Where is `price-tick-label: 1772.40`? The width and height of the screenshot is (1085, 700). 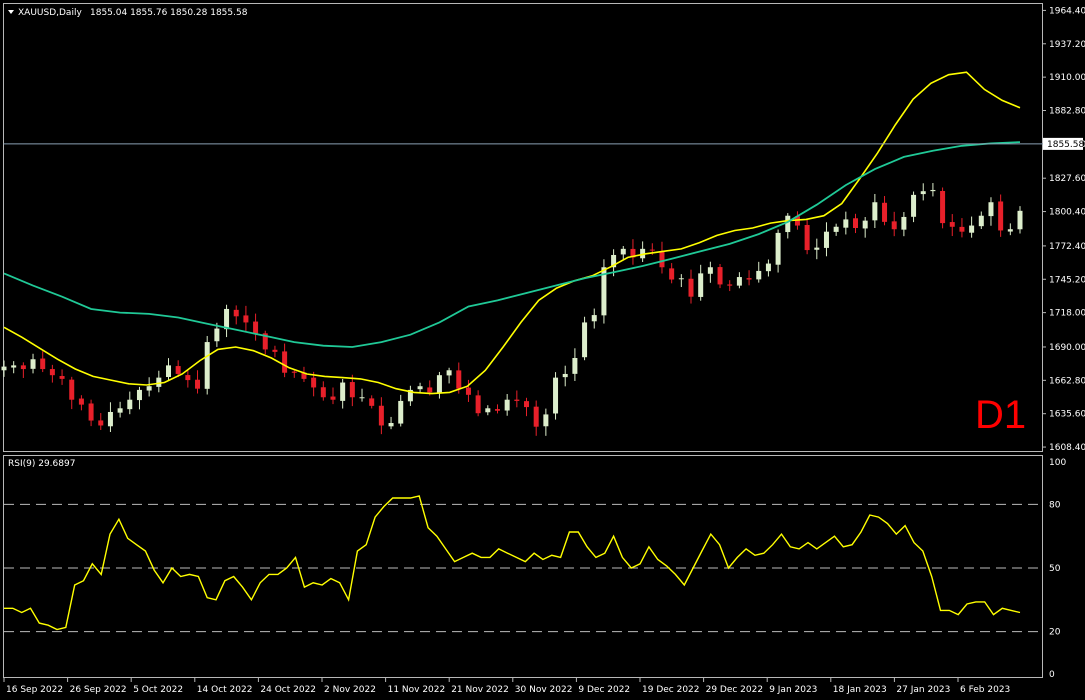
price-tick-label: 1772.40 is located at coordinates (1067, 247).